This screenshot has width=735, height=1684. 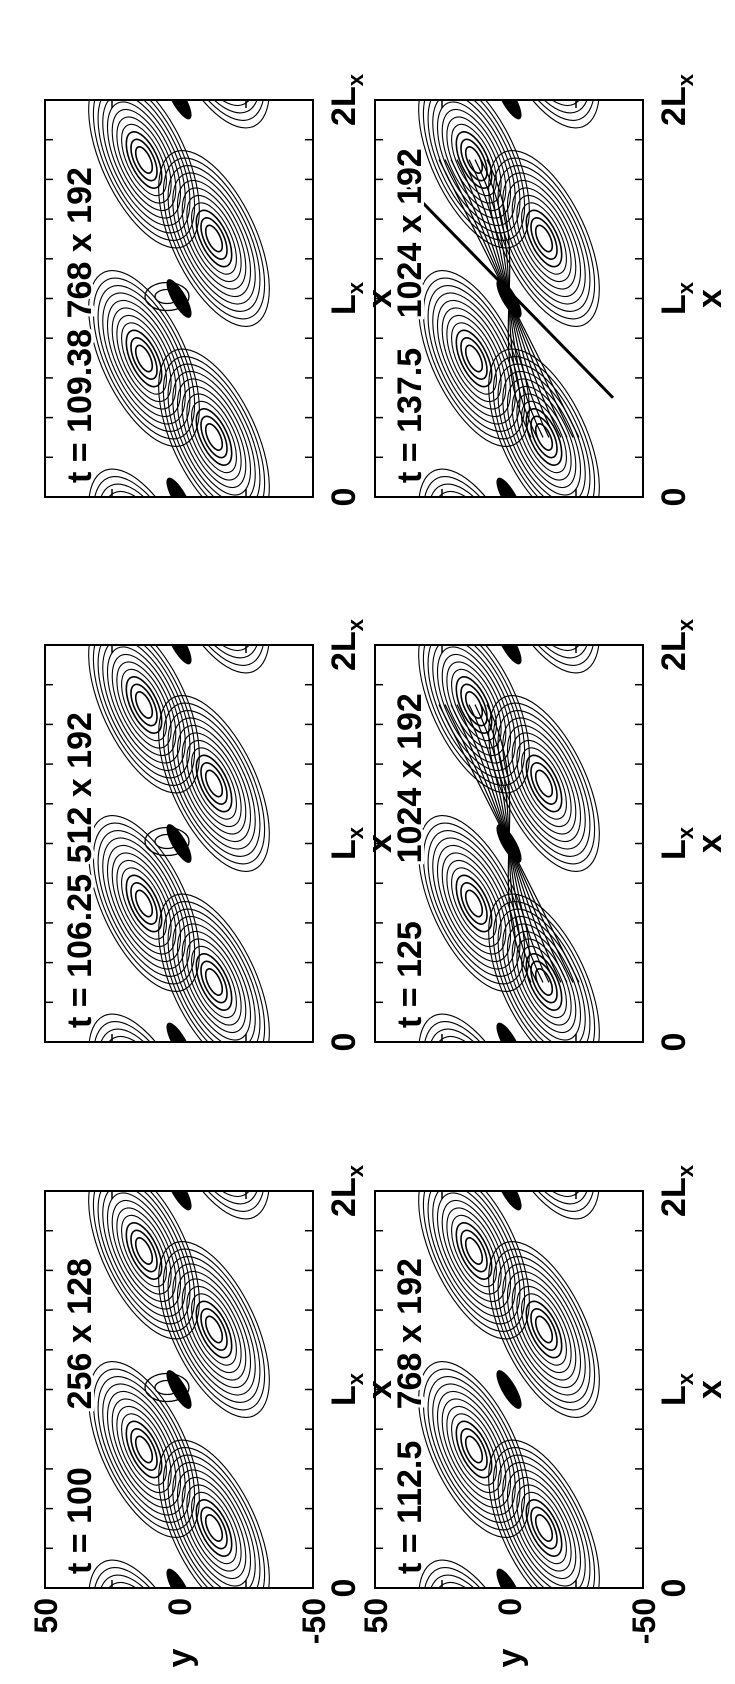 I want to click on grid-label: 512 x 192, so click(x=80, y=787).